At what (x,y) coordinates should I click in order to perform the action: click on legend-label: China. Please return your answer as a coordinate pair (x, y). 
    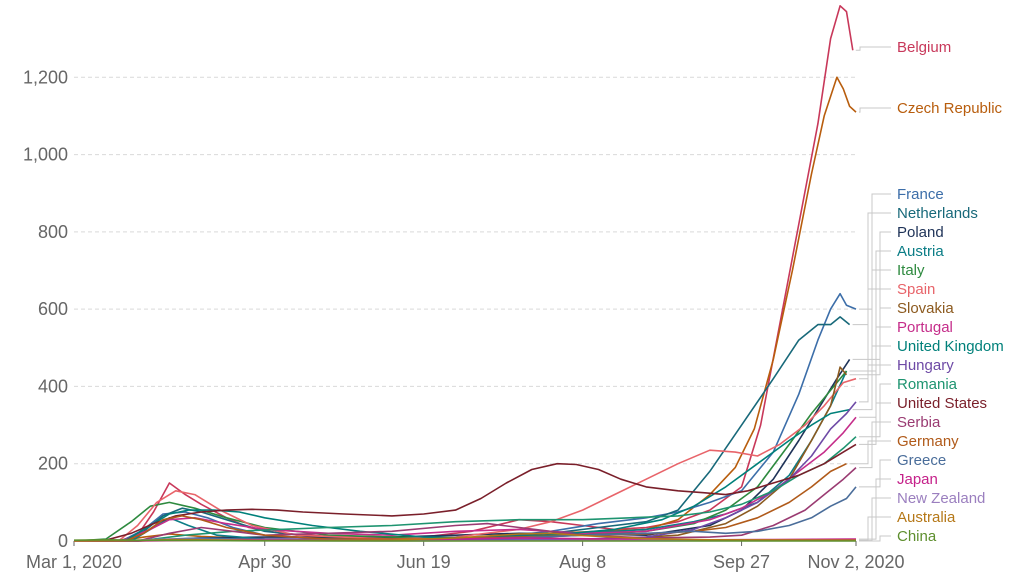
    Looking at the image, I should click on (917, 536).